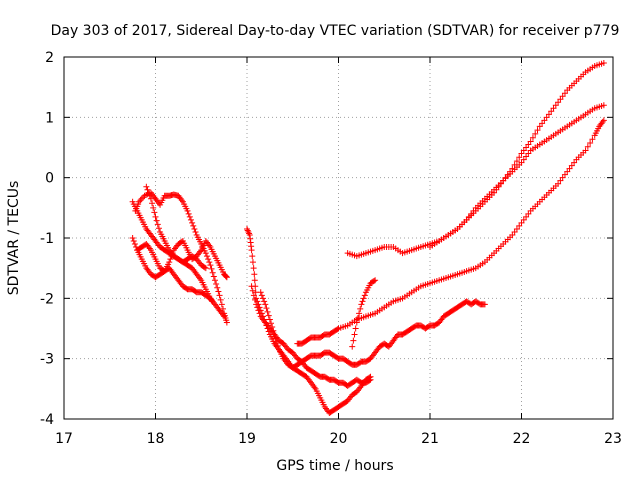 Image resolution: width=640 pixels, height=480 pixels. I want to click on y-tick-label: -2, so click(47, 299).